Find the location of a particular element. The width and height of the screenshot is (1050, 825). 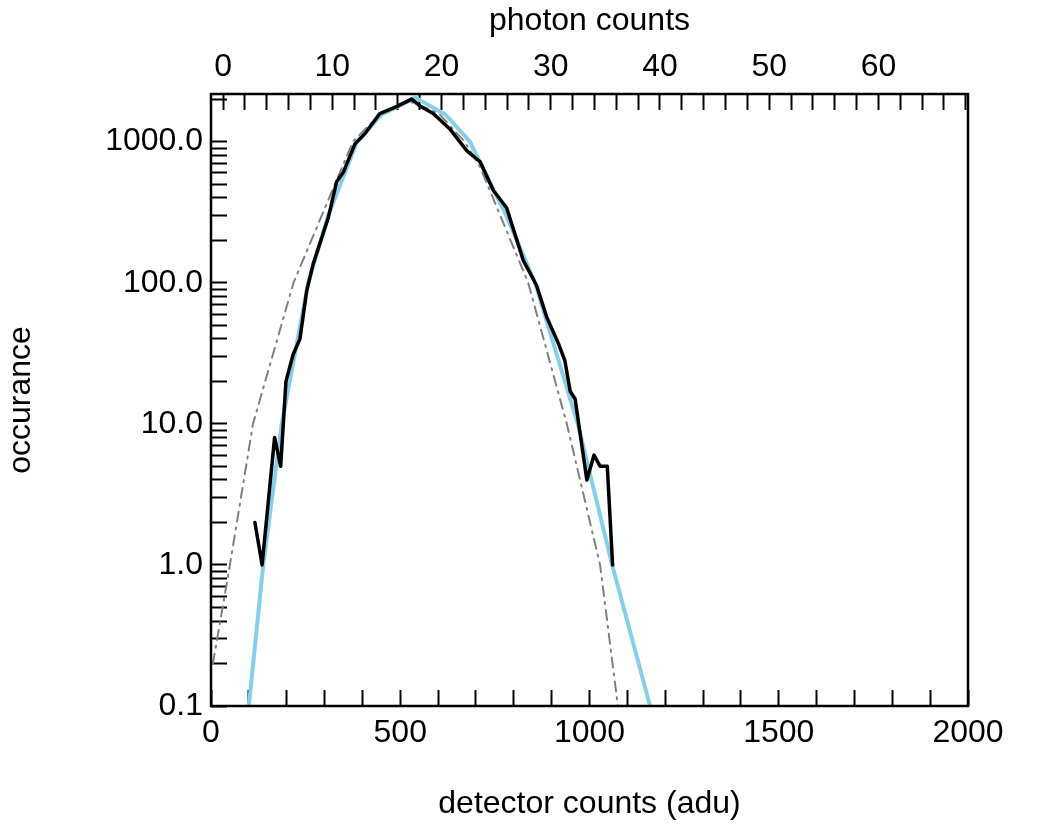

x2-axis-title: photon counts is located at coordinates (589, 19).